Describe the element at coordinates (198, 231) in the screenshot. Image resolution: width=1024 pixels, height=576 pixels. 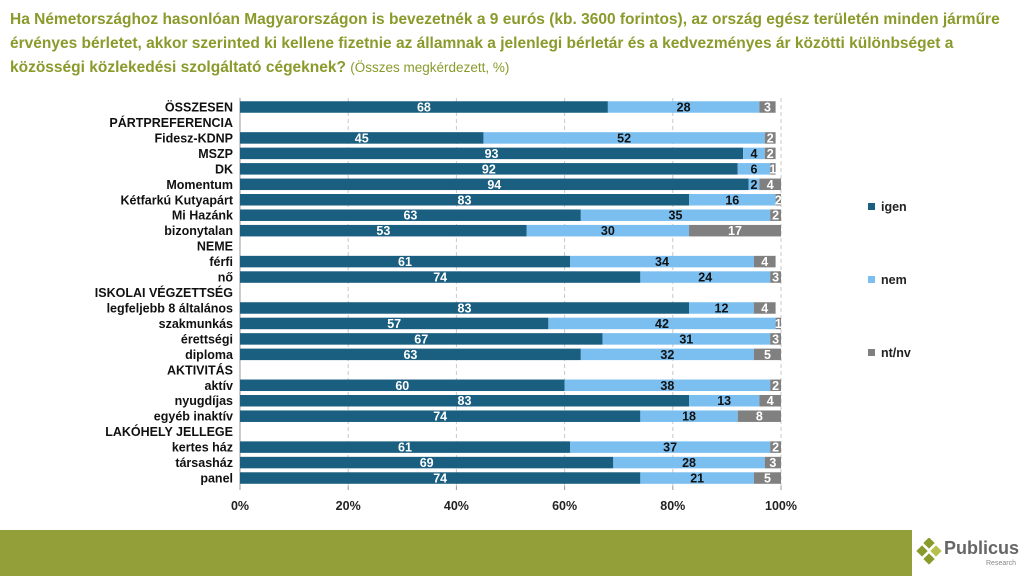
I see `category-label: bizonytalan` at that location.